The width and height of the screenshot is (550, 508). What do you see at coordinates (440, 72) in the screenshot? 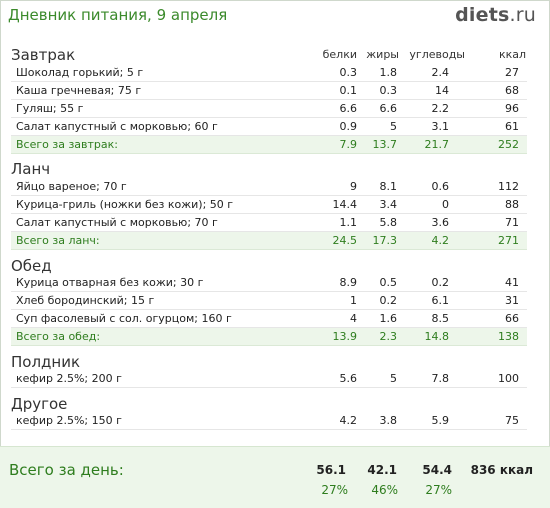
I see `carbs-value: 2.4` at bounding box center [440, 72].